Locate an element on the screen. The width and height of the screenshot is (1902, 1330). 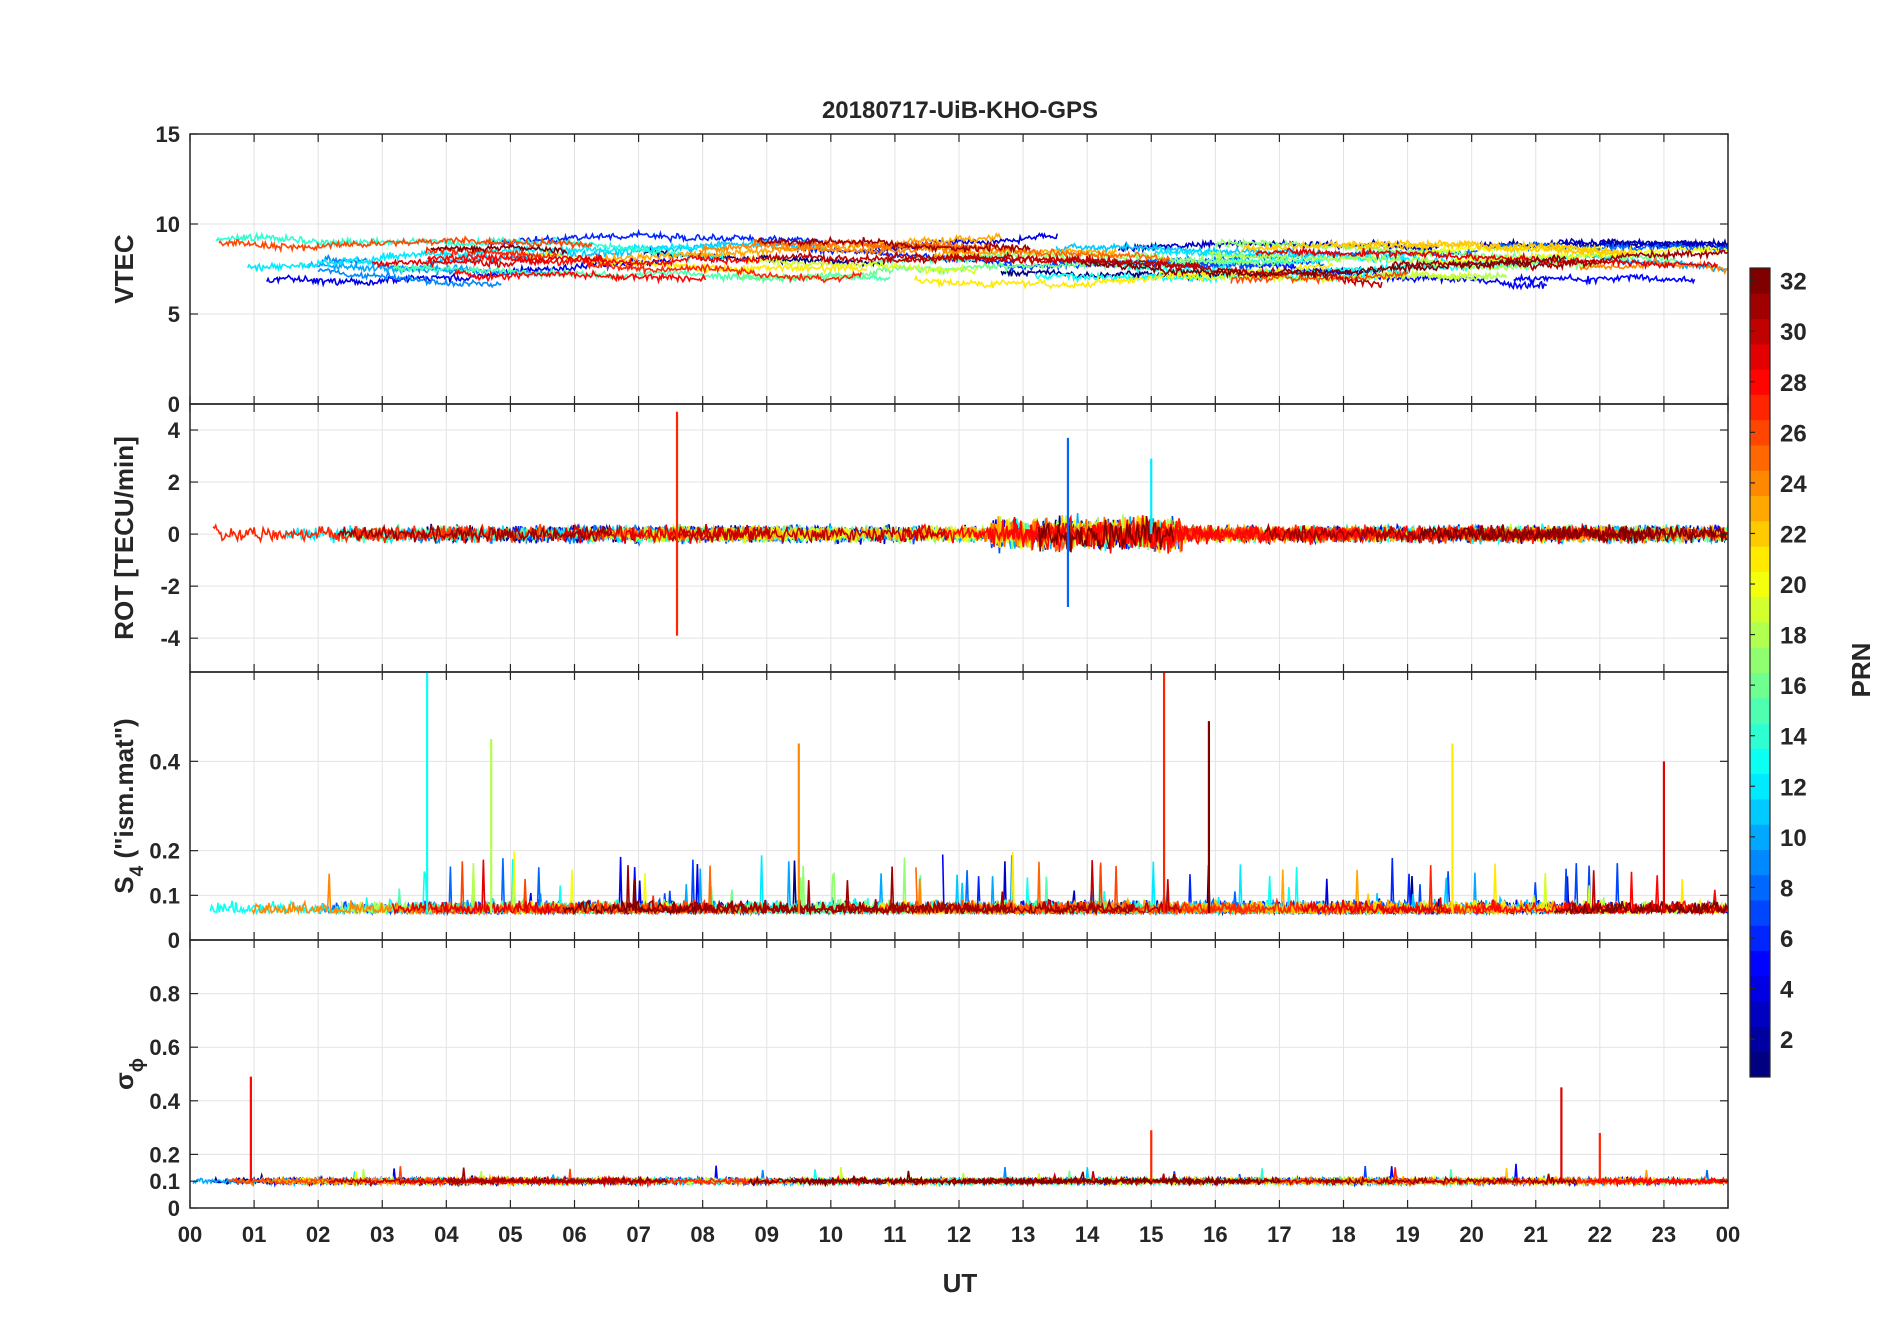
colorbar-tick-label: 6 is located at coordinates (1786, 939).